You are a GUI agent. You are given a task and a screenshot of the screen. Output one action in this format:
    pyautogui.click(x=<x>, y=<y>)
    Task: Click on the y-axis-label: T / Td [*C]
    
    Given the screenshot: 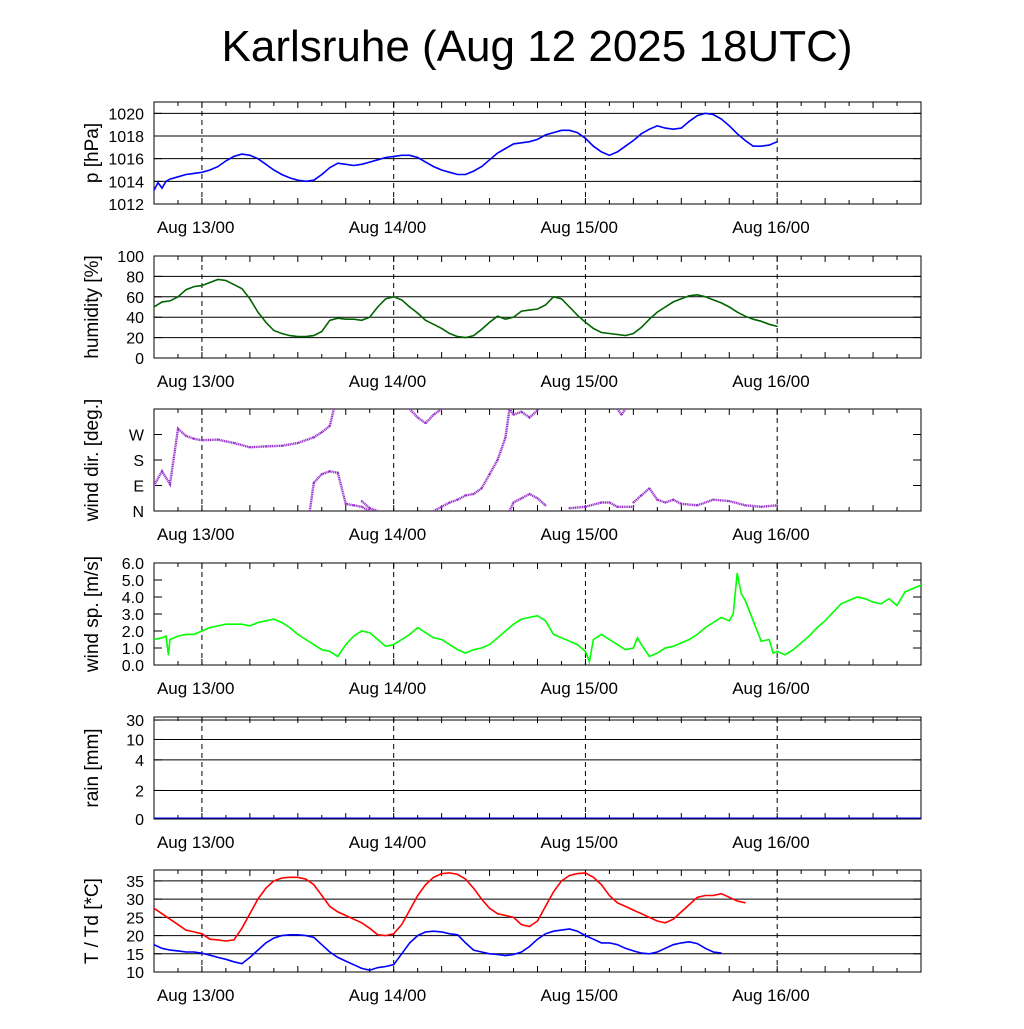 What is the action you would take?
    pyautogui.click(x=92, y=921)
    